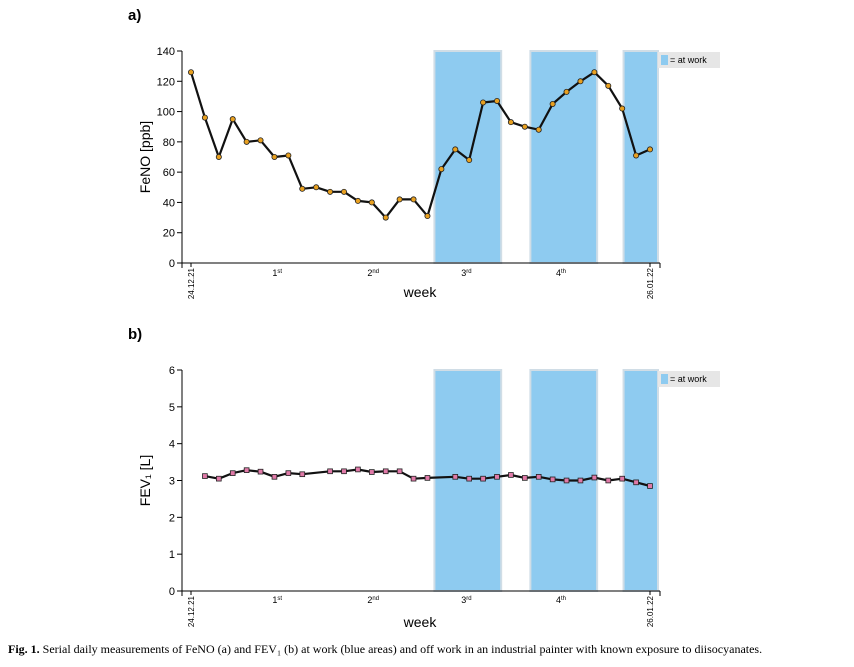 The height and width of the screenshot is (667, 854). What do you see at coordinates (420, 145) in the screenshot?
I see `series-line` at bounding box center [420, 145].